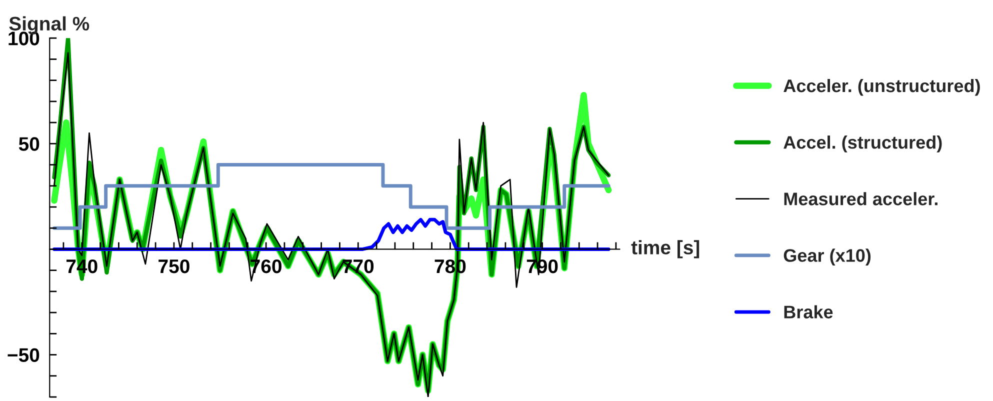  What do you see at coordinates (882, 87) in the screenshot?
I see `legend-label: Acceler. (unstructured)` at bounding box center [882, 87].